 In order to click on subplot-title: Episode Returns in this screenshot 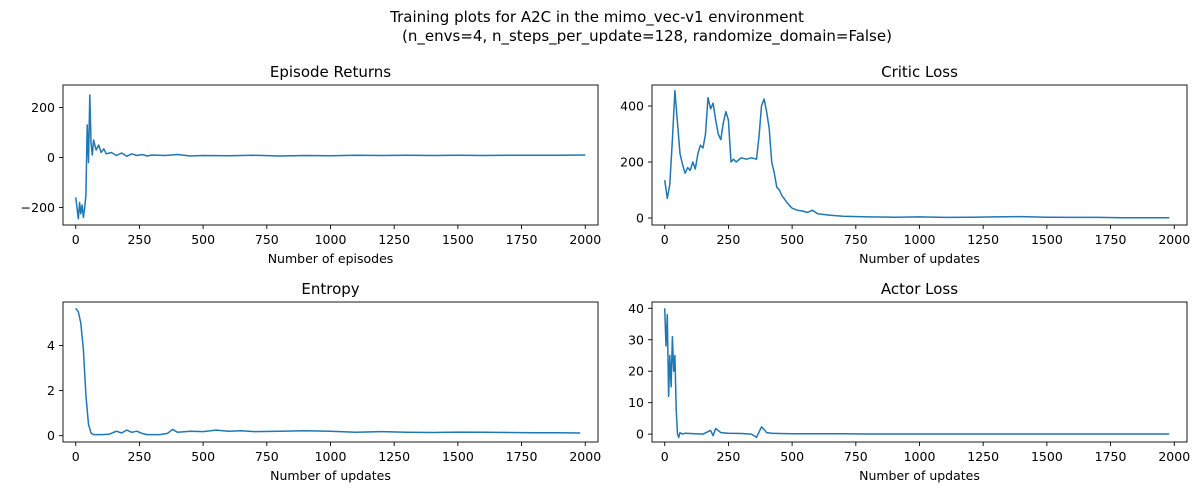, I will do `click(330, 72)`.